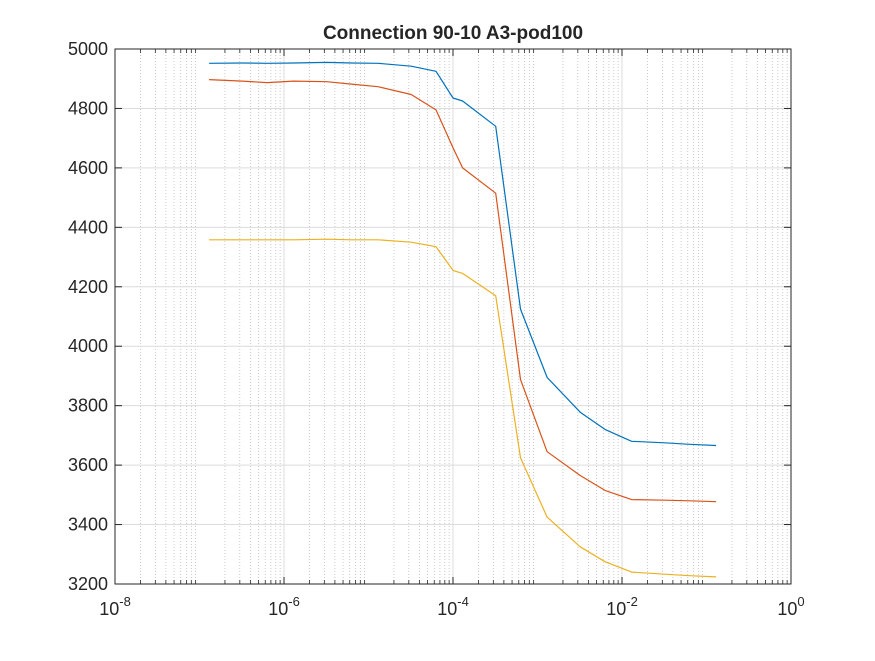 This screenshot has width=875, height=661. Describe the element at coordinates (88, 406) in the screenshot. I see `y-tick-label: 3800` at that location.